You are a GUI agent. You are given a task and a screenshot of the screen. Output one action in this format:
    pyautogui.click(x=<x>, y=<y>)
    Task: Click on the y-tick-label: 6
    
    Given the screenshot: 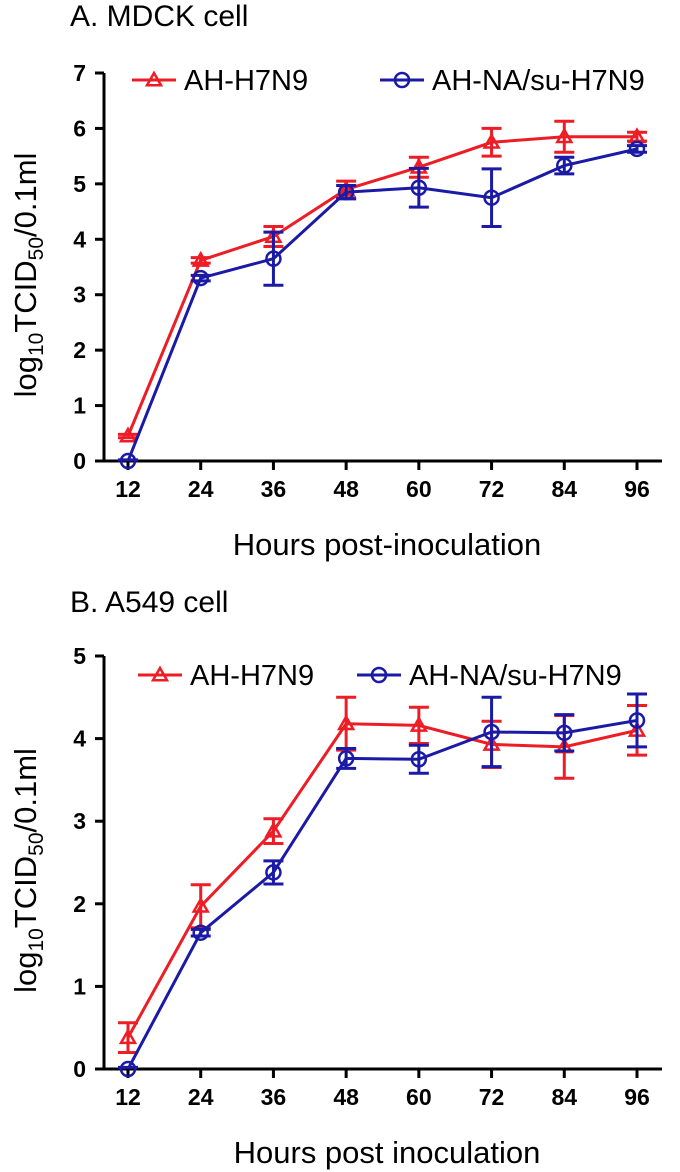 What is the action you would take?
    pyautogui.click(x=79, y=128)
    